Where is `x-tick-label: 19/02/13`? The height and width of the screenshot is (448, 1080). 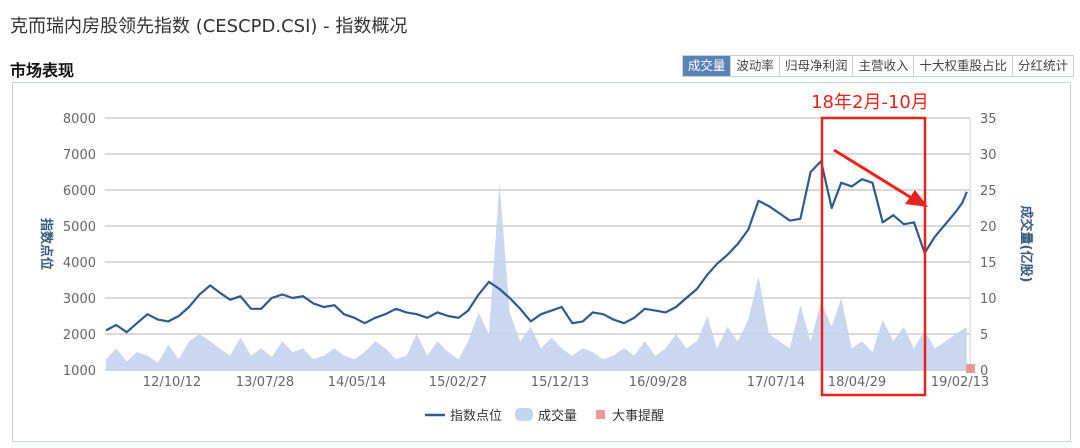
x-tick-label: 19/02/13 is located at coordinates (960, 382).